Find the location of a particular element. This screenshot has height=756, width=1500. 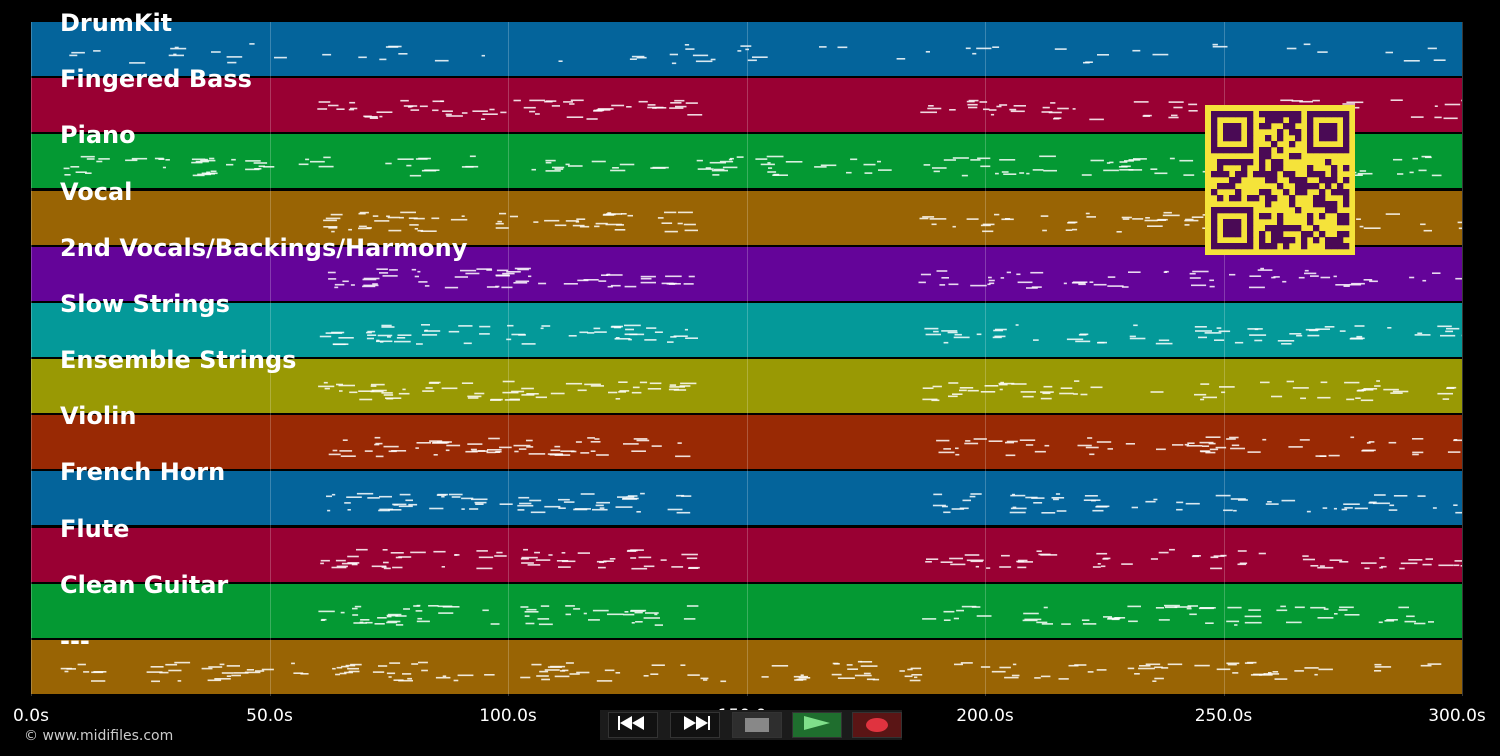

transport-controls is located at coordinates (751, 725).